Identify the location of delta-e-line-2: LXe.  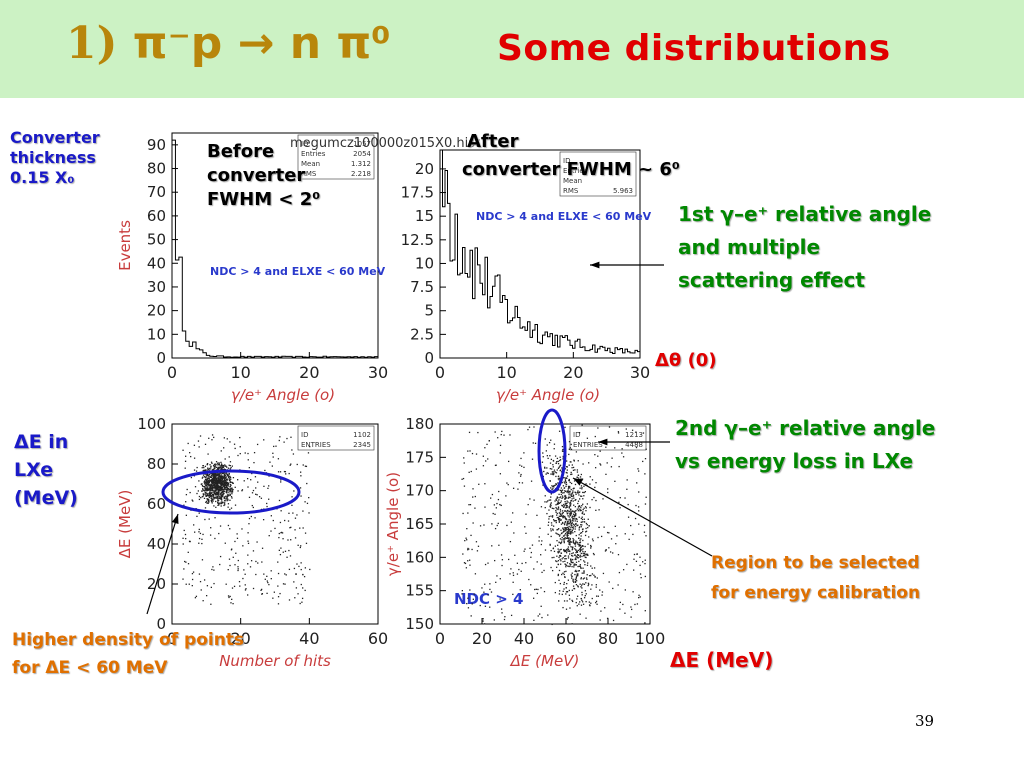
(34, 470).